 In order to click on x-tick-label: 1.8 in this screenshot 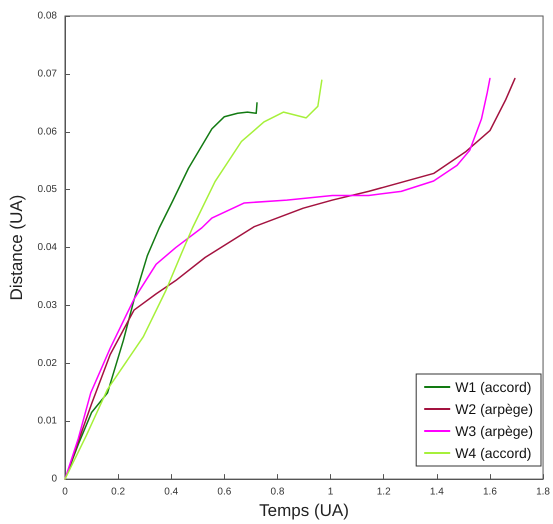, I will do `click(543, 492)`.